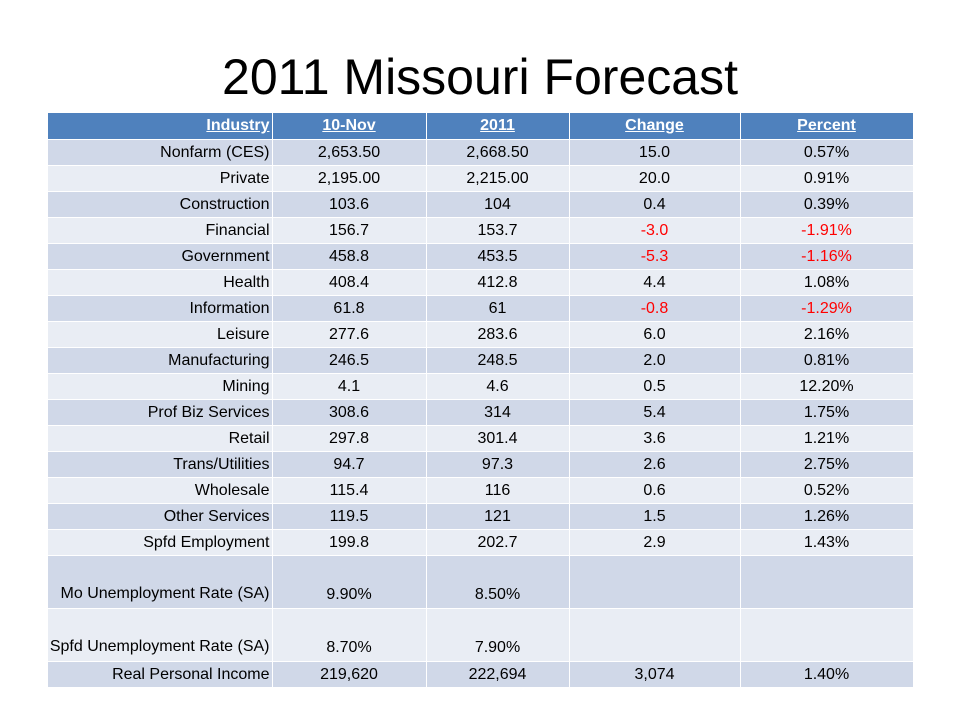 Image resolution: width=960 pixels, height=720 pixels. What do you see at coordinates (827, 490) in the screenshot?
I see `cell-percent: 0.52%` at bounding box center [827, 490].